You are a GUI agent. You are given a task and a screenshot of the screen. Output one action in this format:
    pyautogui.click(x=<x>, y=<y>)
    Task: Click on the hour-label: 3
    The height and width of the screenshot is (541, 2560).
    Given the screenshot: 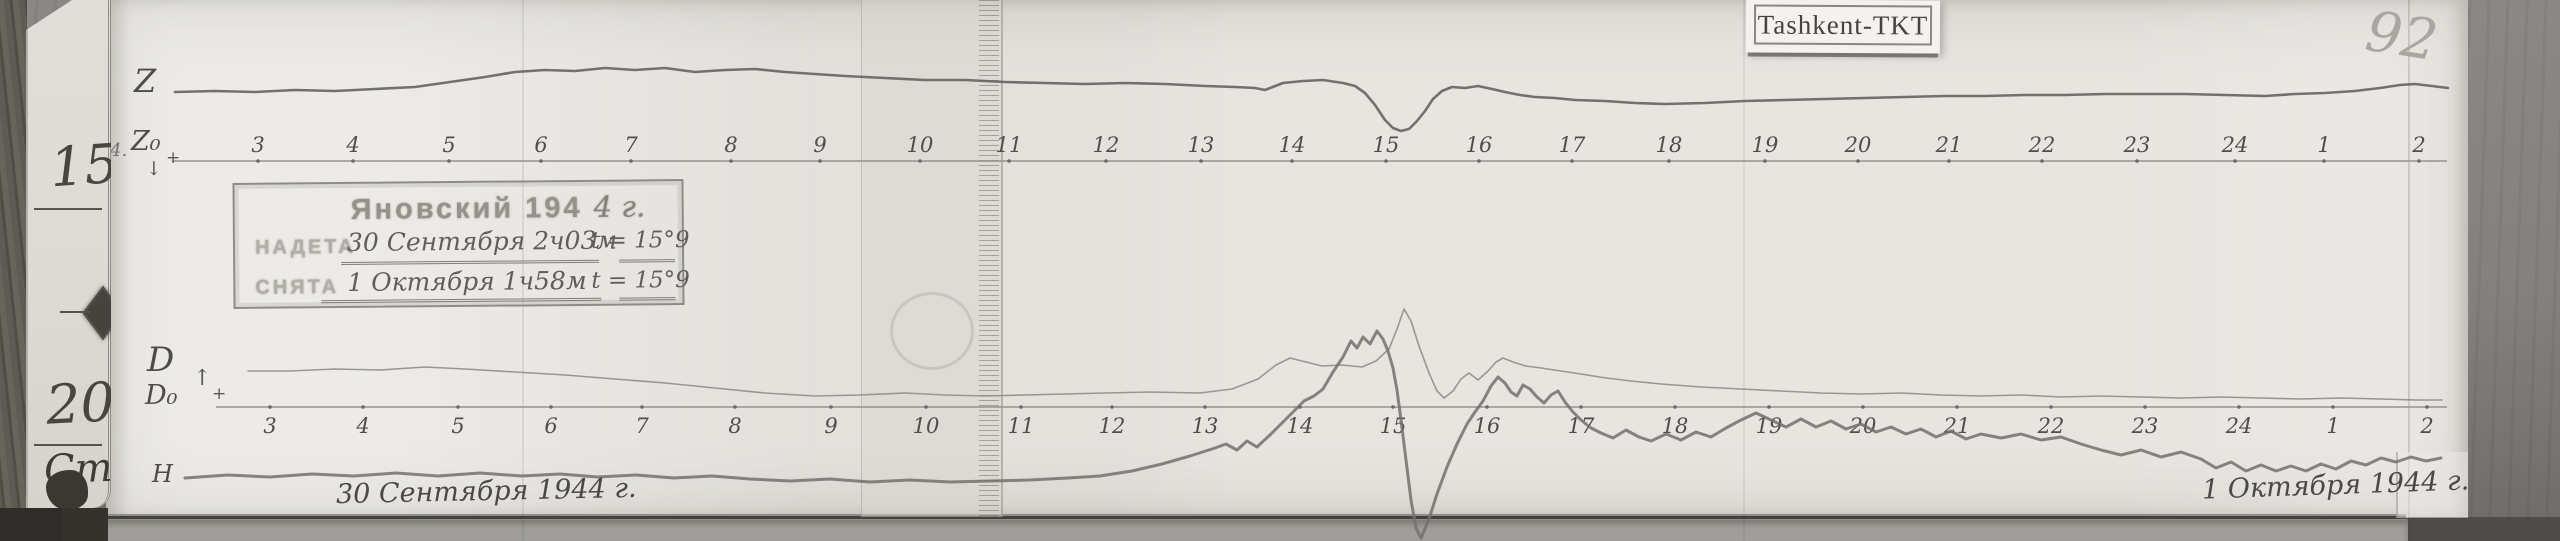 What is the action you would take?
    pyautogui.click(x=257, y=145)
    